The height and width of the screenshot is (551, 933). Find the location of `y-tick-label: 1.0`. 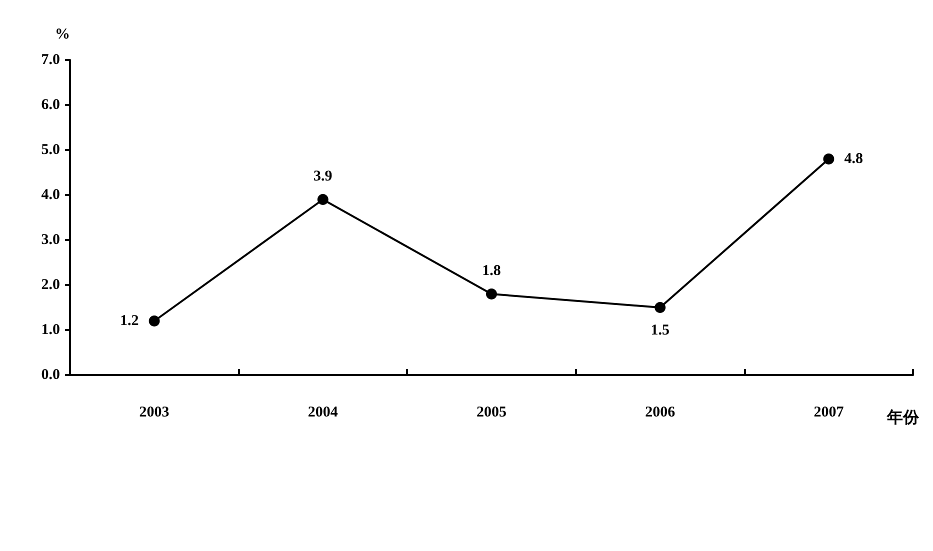

y-tick-label: 1.0 is located at coordinates (50, 330).